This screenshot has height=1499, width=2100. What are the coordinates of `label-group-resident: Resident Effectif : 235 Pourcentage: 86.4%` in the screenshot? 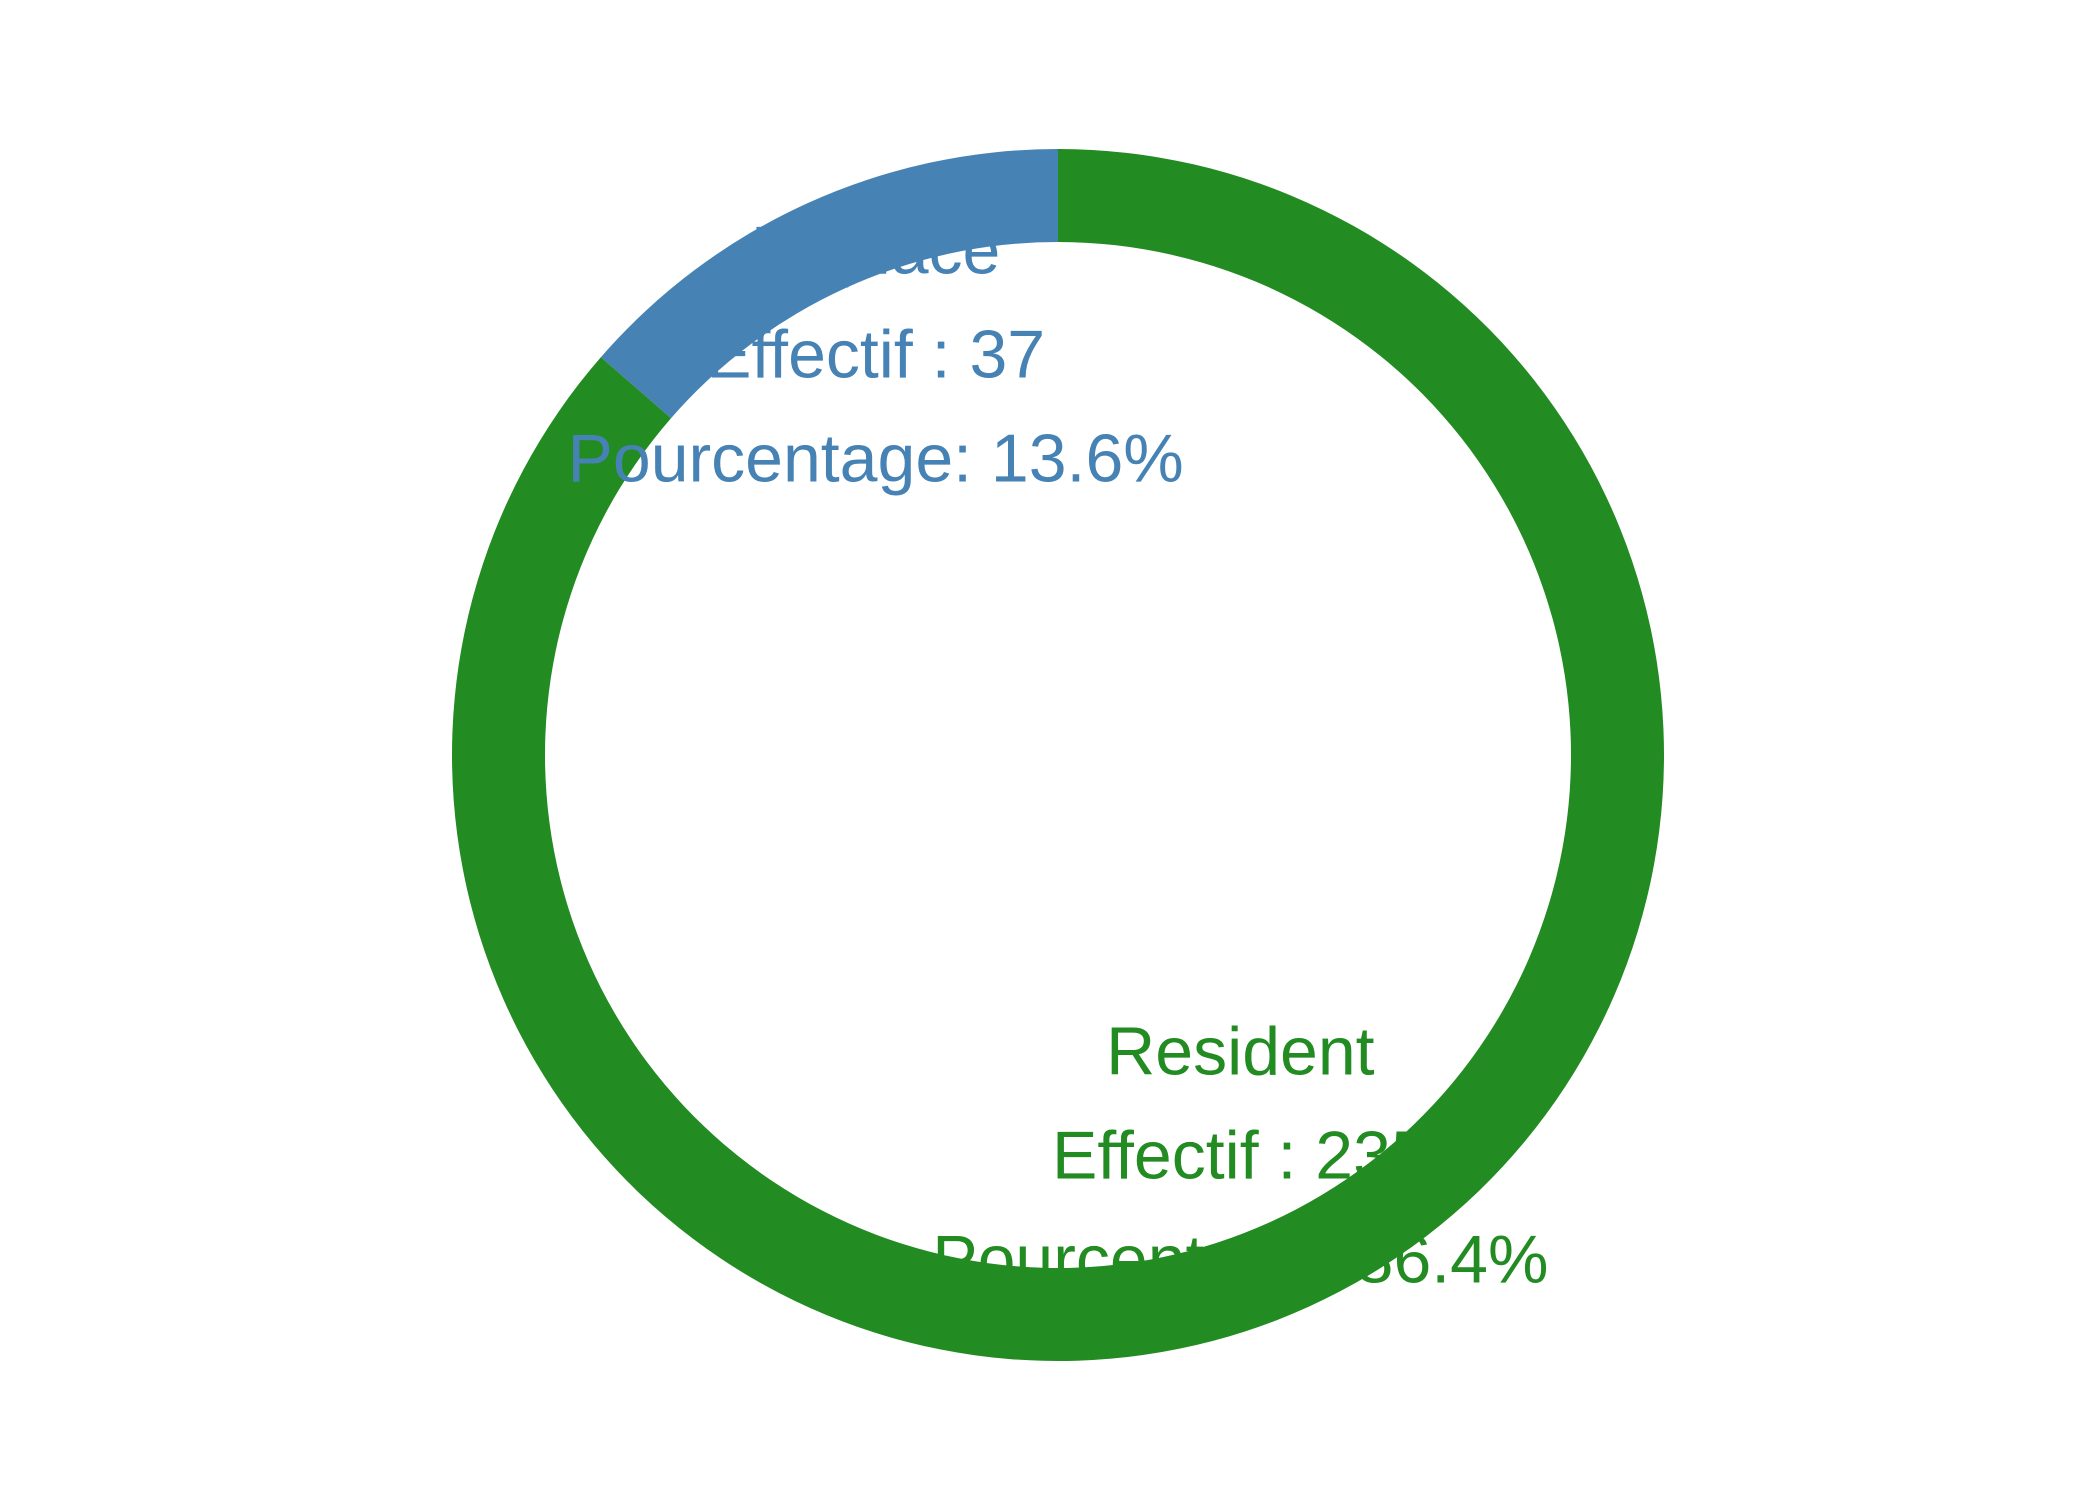 It's located at (1240, 1155).